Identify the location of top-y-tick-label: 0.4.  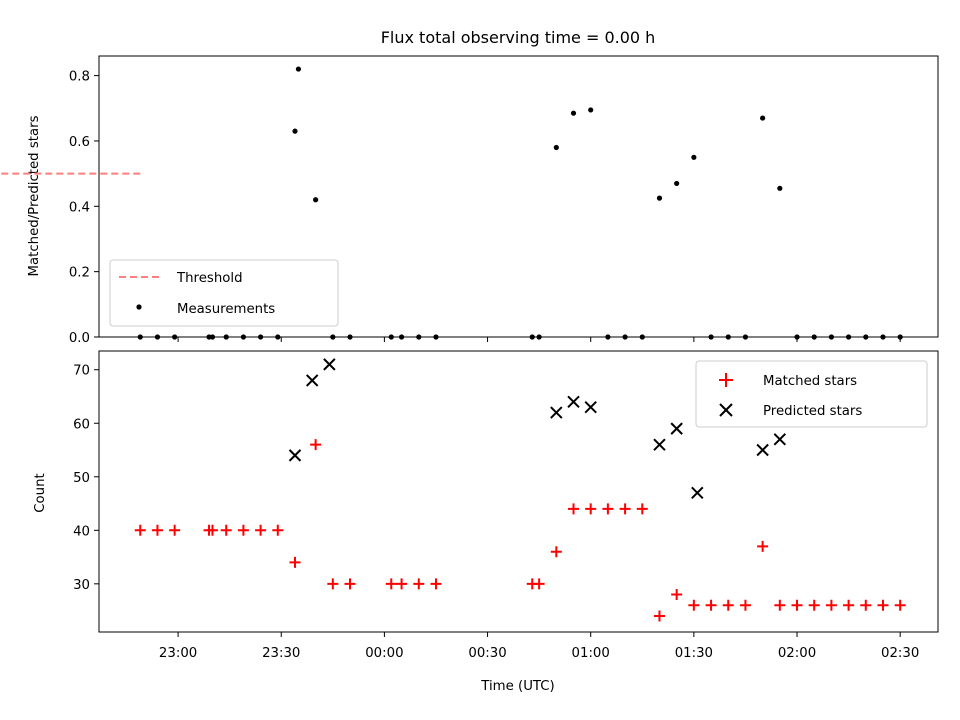
(79, 207).